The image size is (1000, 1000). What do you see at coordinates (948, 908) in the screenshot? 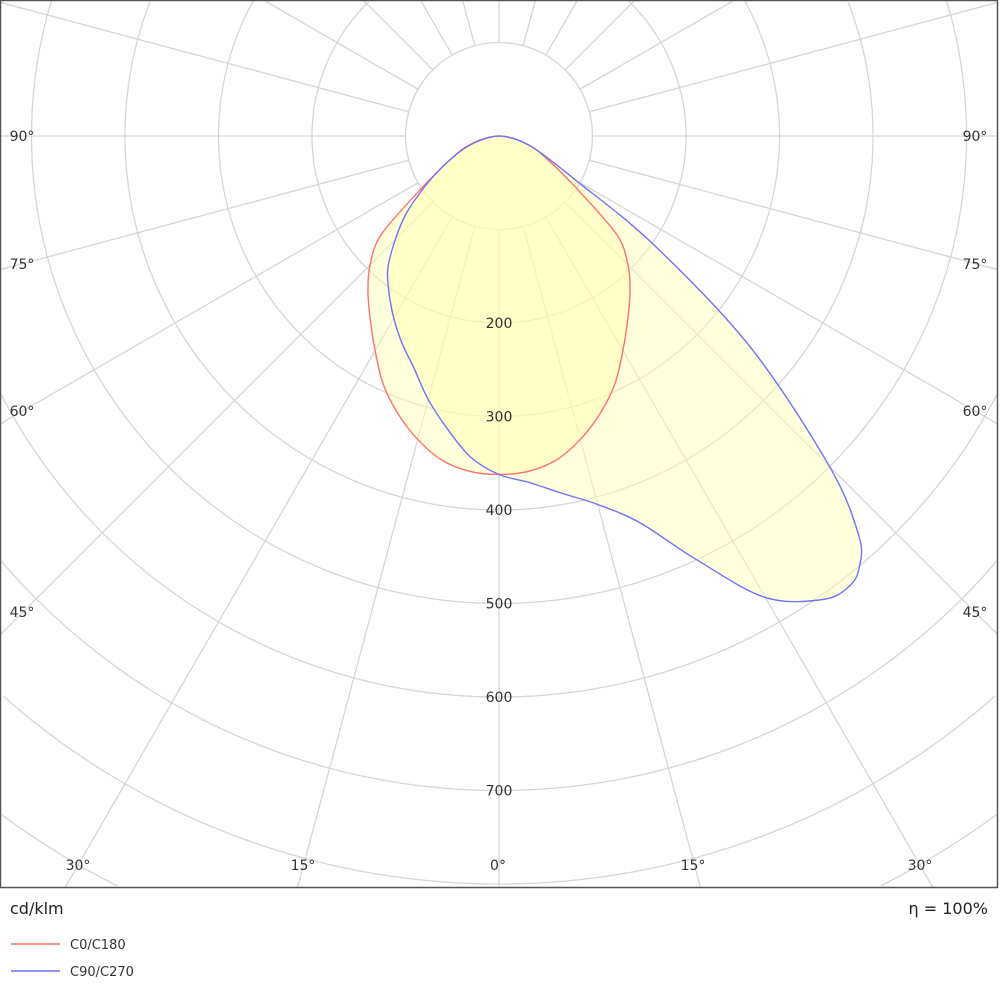
I see `efficiency-label: η = 100%` at bounding box center [948, 908].